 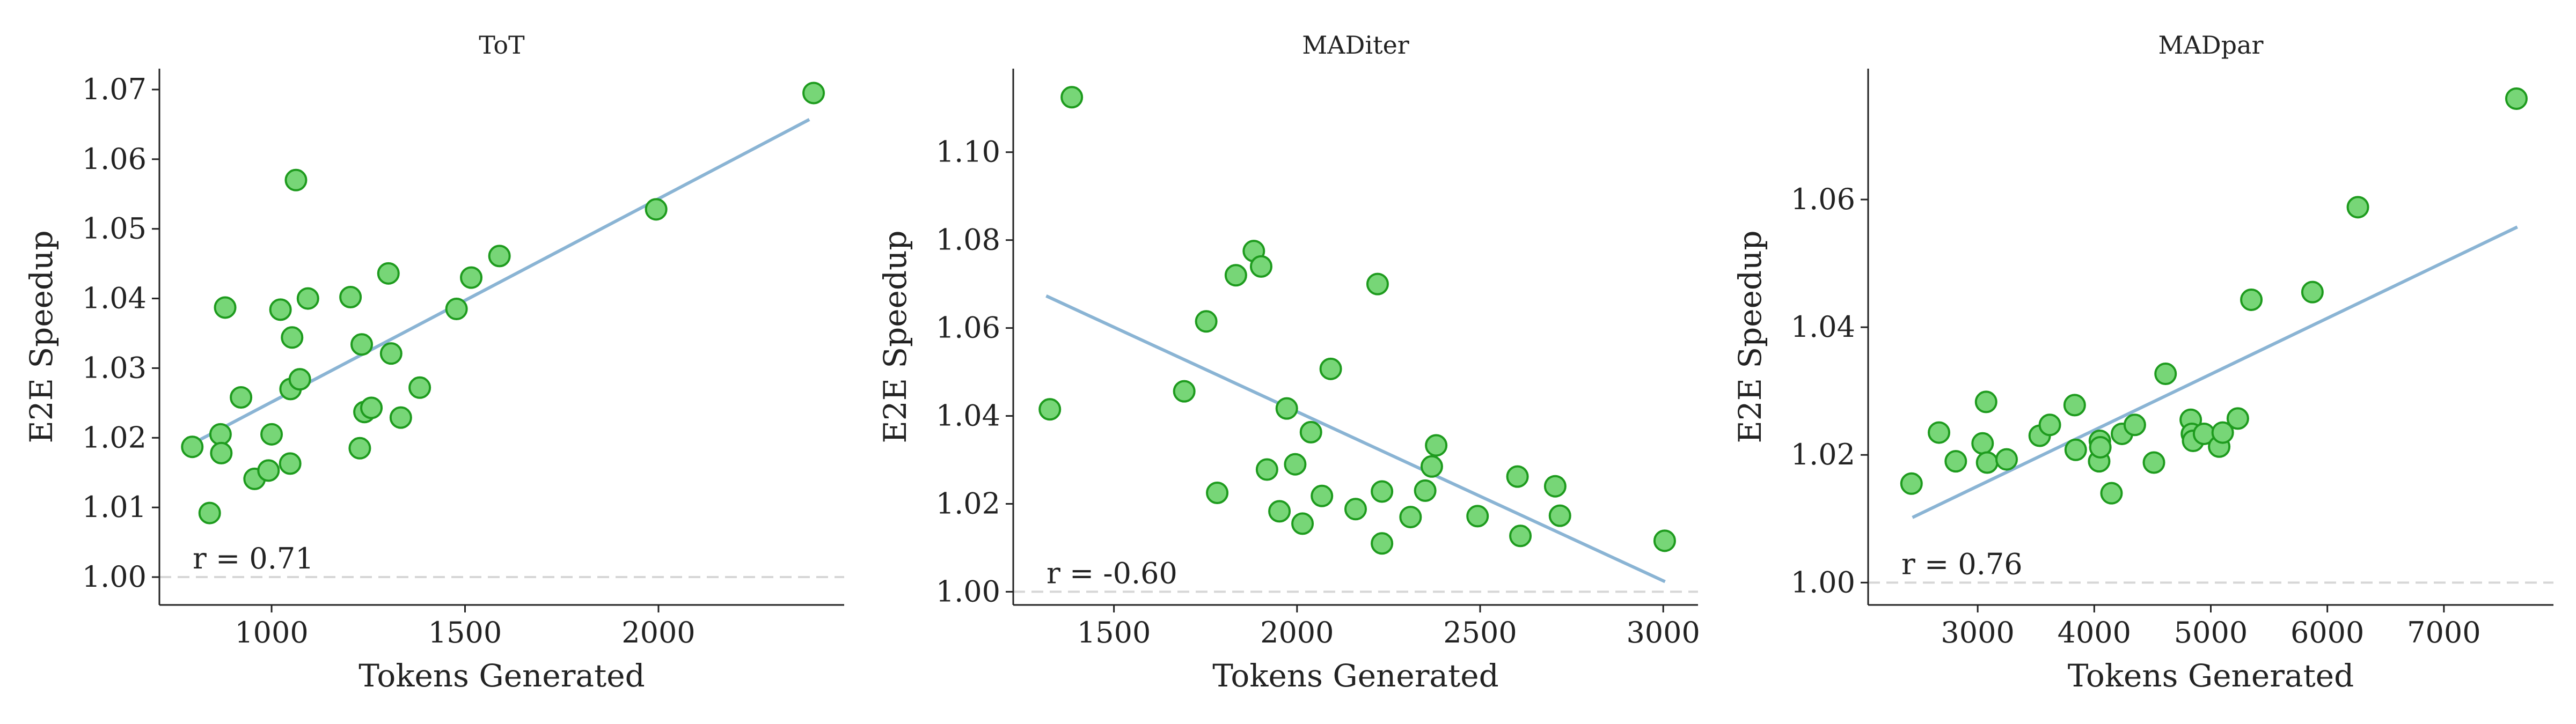 What do you see at coordinates (968, 240) in the screenshot?
I see `y-tick-label: 1.08` at bounding box center [968, 240].